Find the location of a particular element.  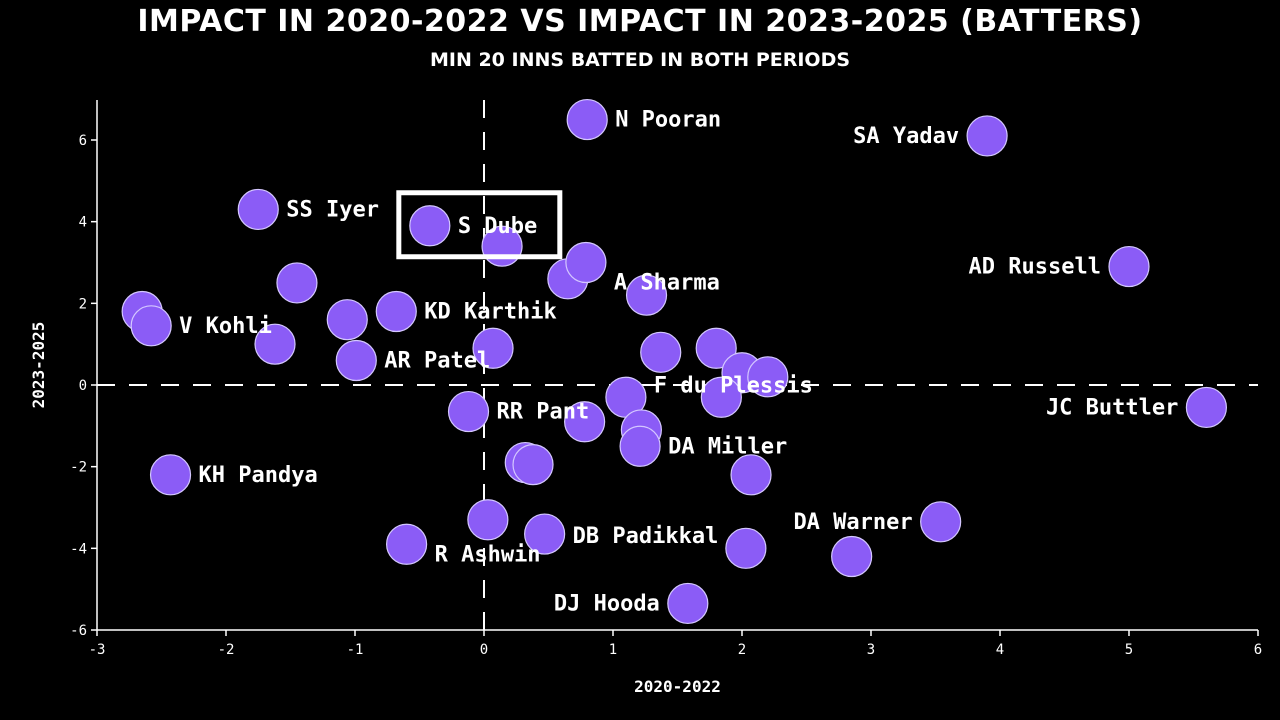

y-axis-label: 2023-2025 is located at coordinates (38, 365).